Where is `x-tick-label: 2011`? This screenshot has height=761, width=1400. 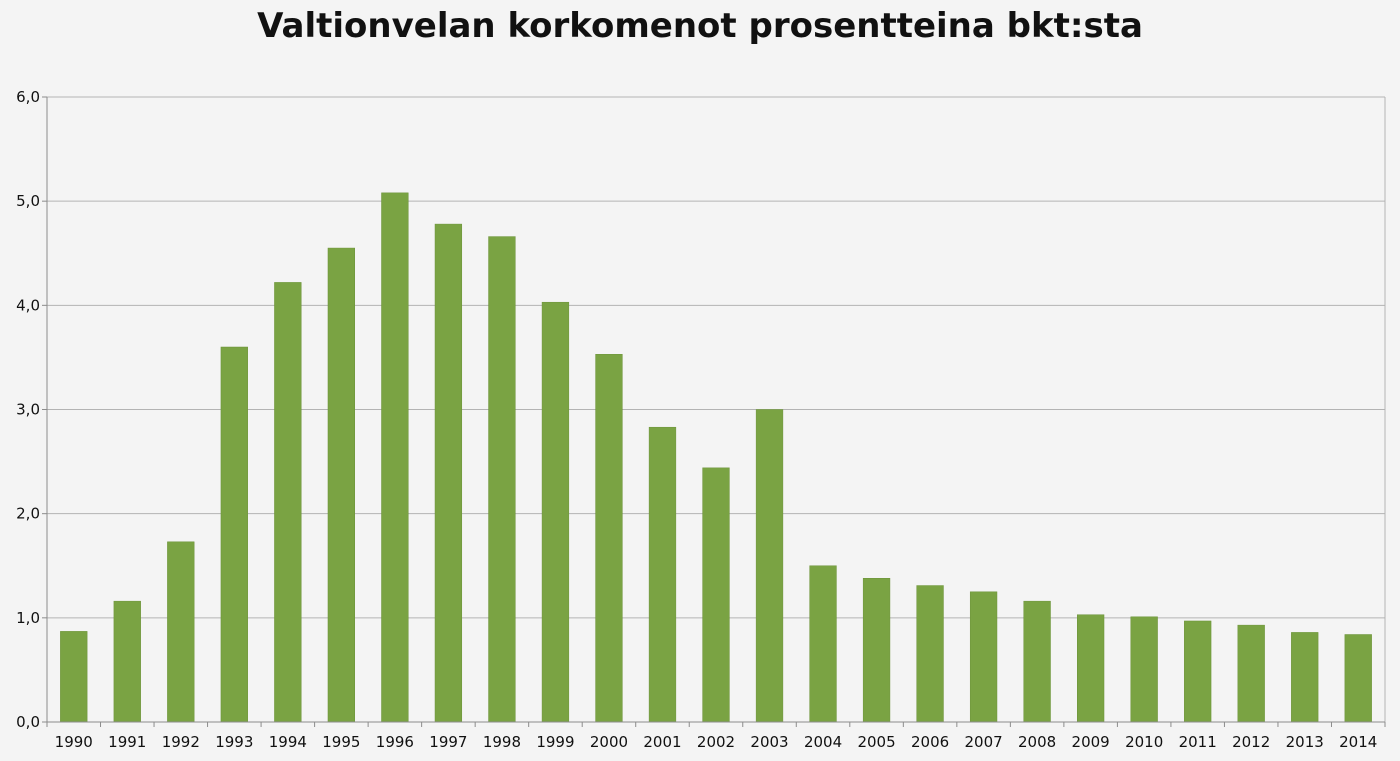
x-tick-label: 2011 is located at coordinates (1198, 742).